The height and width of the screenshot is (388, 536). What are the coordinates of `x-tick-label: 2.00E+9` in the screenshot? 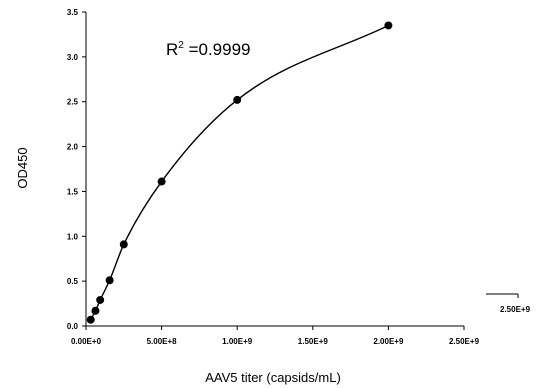 It's located at (388, 341).